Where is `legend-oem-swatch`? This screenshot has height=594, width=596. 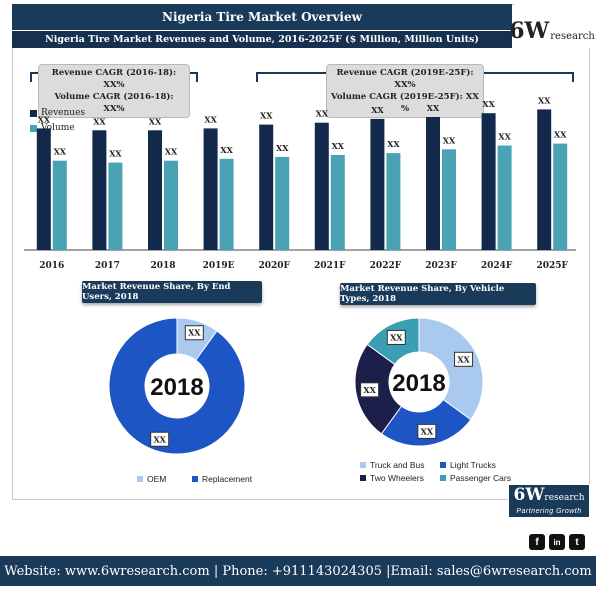 legend-oem-swatch is located at coordinates (140, 479).